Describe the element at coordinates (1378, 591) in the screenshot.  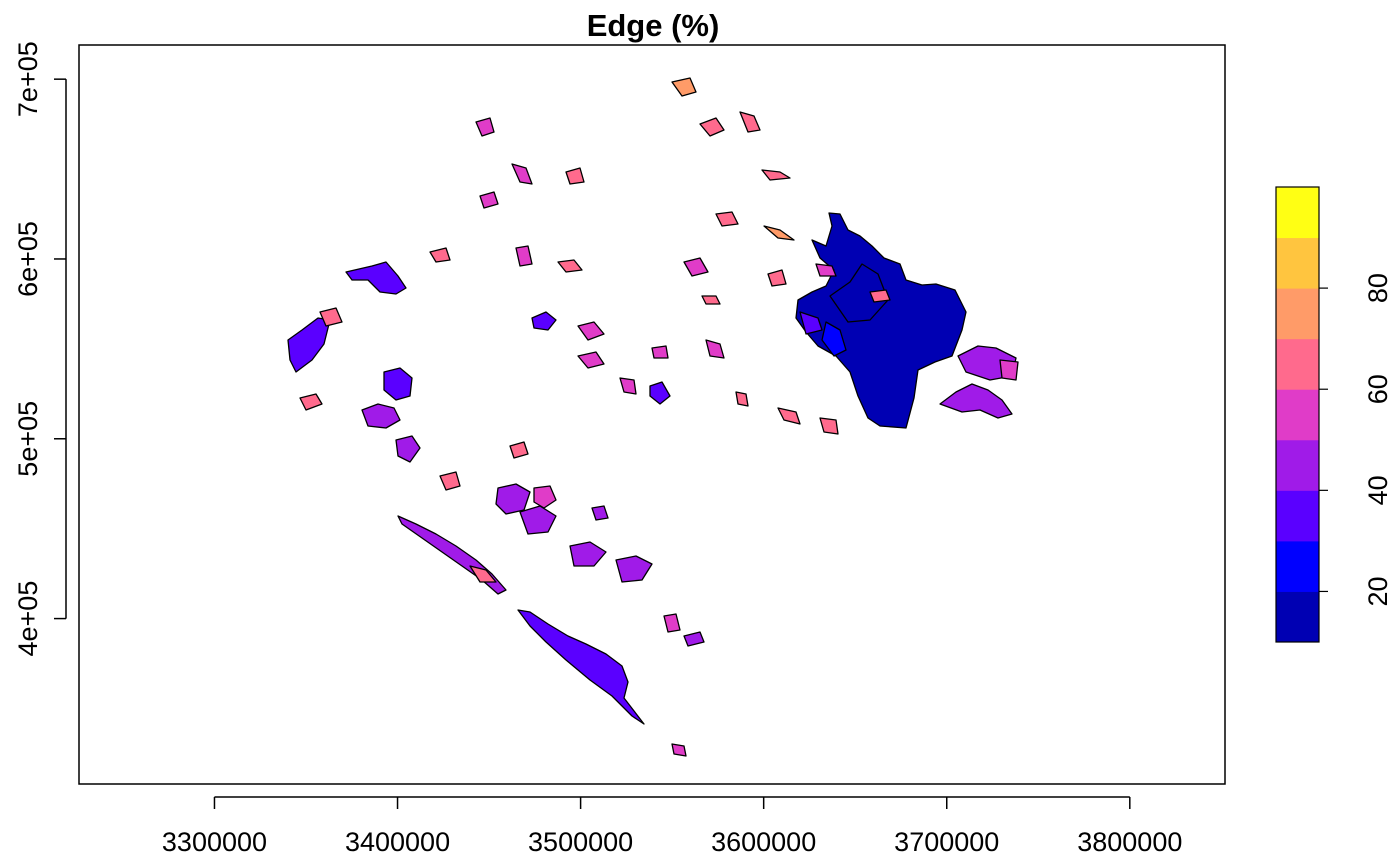
I see `legend-tick-label: 20` at that location.